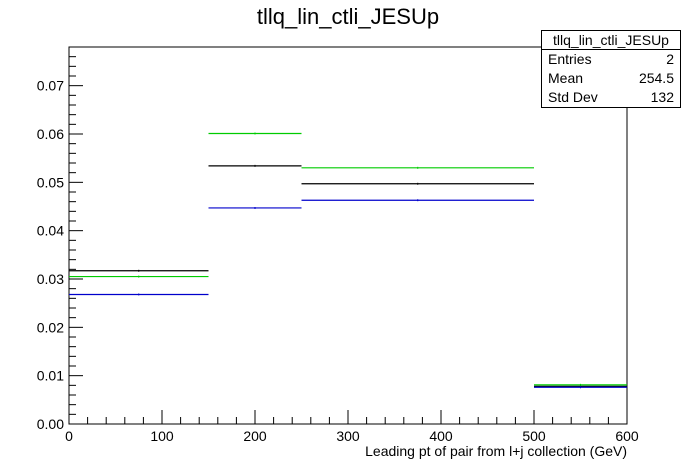 Image resolution: width=696 pixels, height=472 pixels. I want to click on y-tick-label: 0.06, so click(50, 134).